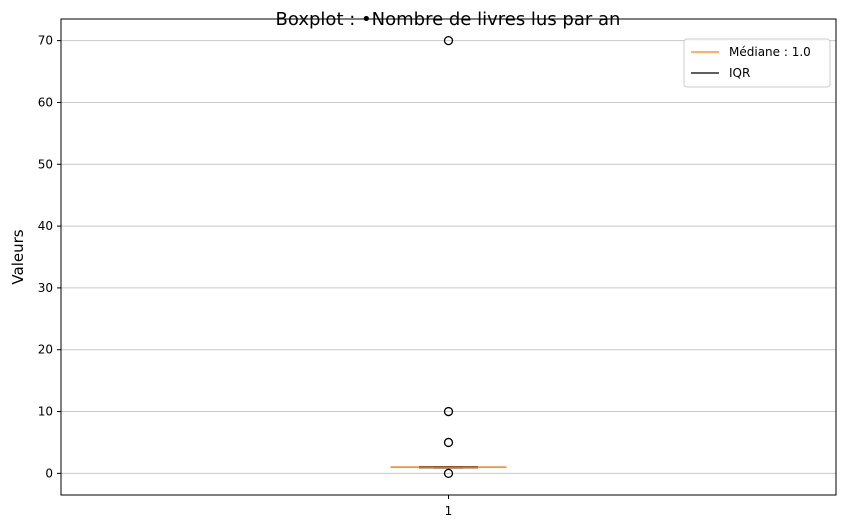  Describe the element at coordinates (45, 288) in the screenshot. I see `y-tick-label: 30` at that location.